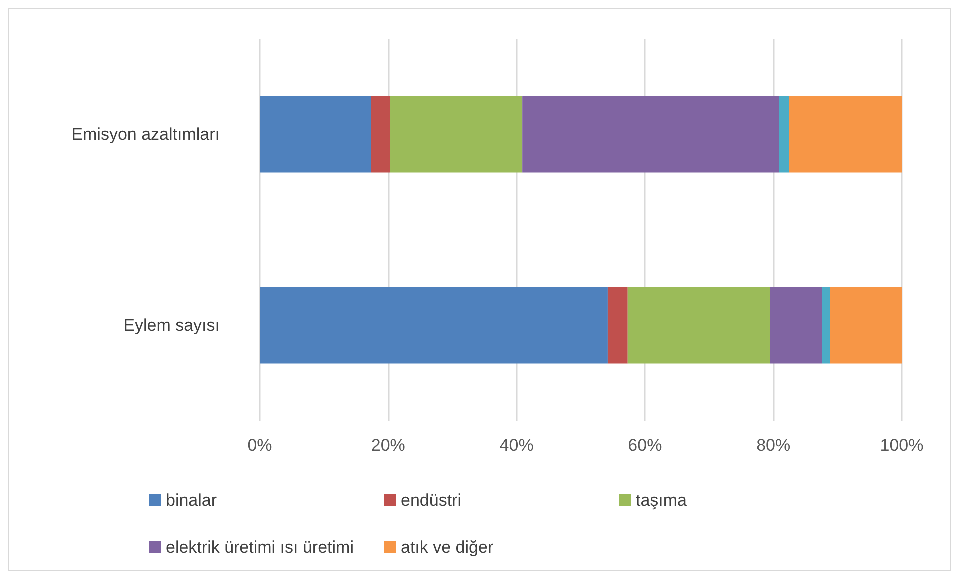  I want to click on x-tick-label: 40%, so click(517, 445).